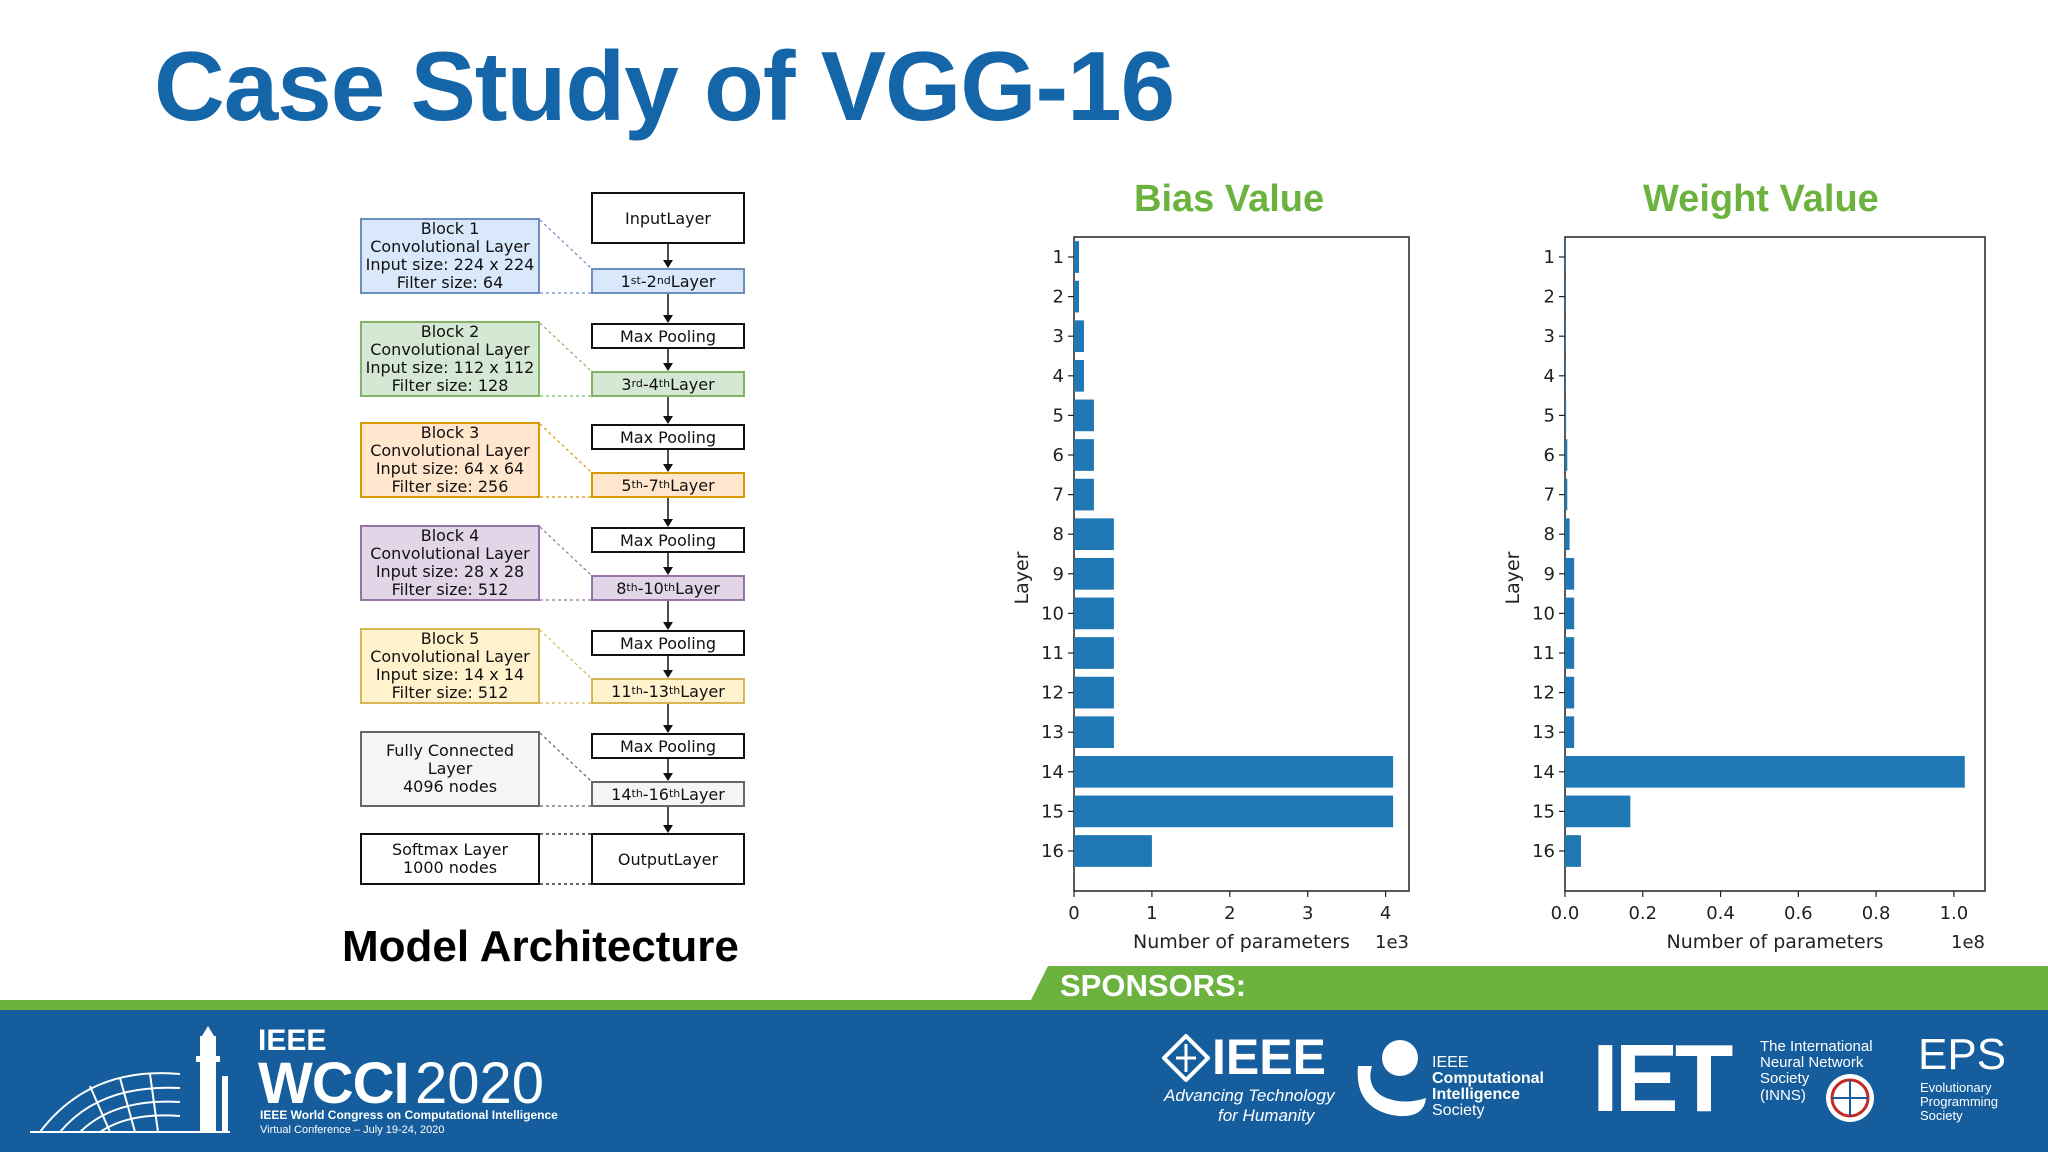 Image resolution: width=2048 pixels, height=1152 pixels. What do you see at coordinates (450, 867) in the screenshot?
I see `block-7-line: 1000 nodes` at bounding box center [450, 867].